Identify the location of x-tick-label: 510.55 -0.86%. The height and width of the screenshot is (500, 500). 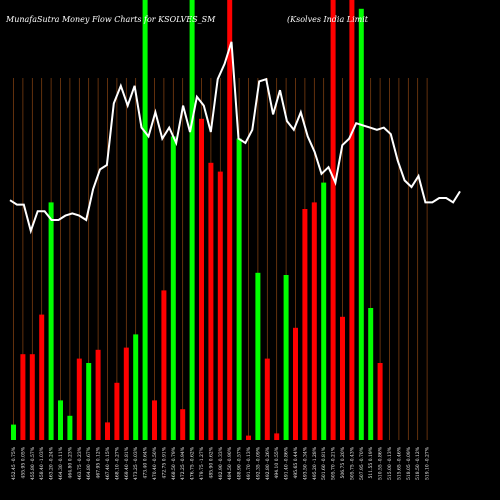
(381, 463).